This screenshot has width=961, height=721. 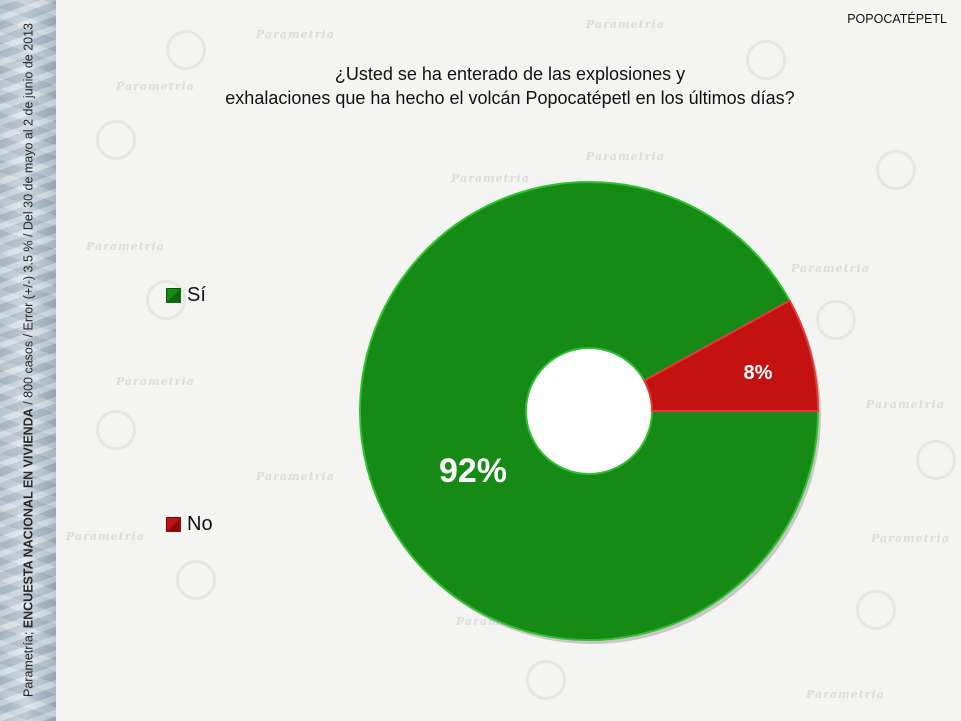 What do you see at coordinates (897, 19) in the screenshot?
I see `topic-label: POPOCATÉPETL` at bounding box center [897, 19].